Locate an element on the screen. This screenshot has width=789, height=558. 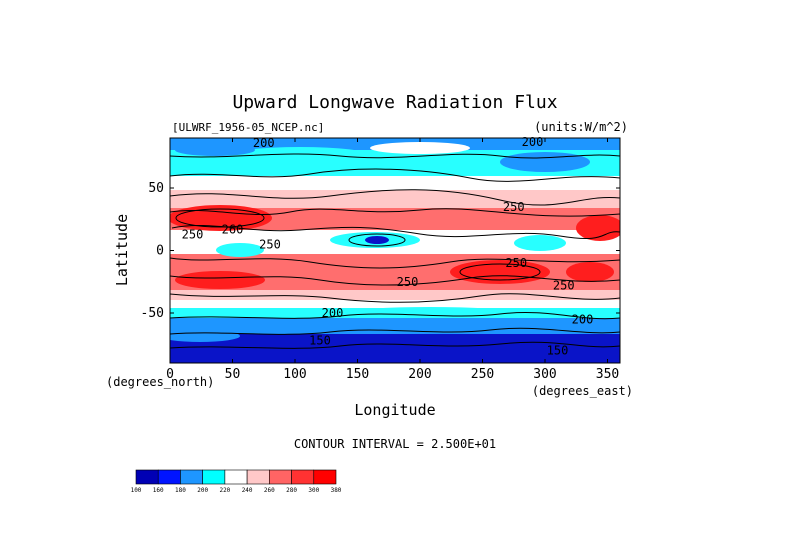
feature-sahara-red is located at coordinates (598, 228).